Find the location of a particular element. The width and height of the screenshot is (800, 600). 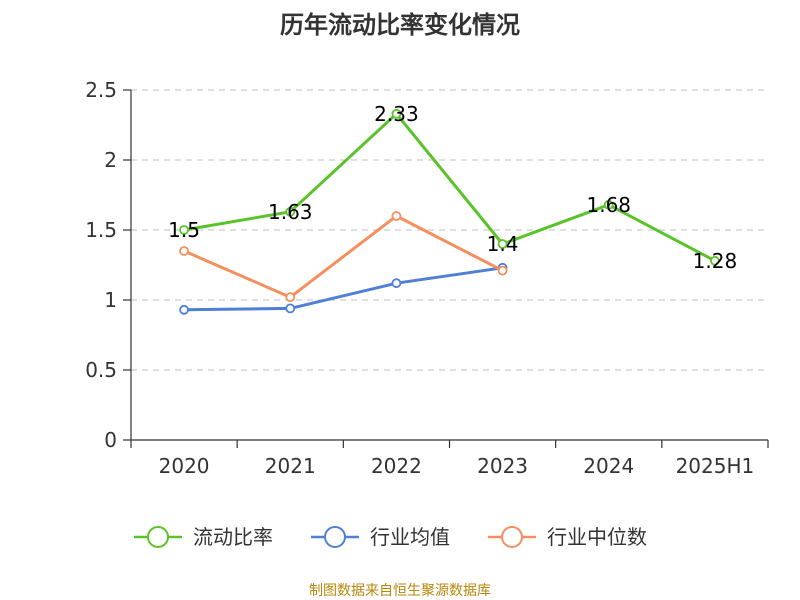

chart-title: 历年流动比率变化情况 is located at coordinates (400, 25).